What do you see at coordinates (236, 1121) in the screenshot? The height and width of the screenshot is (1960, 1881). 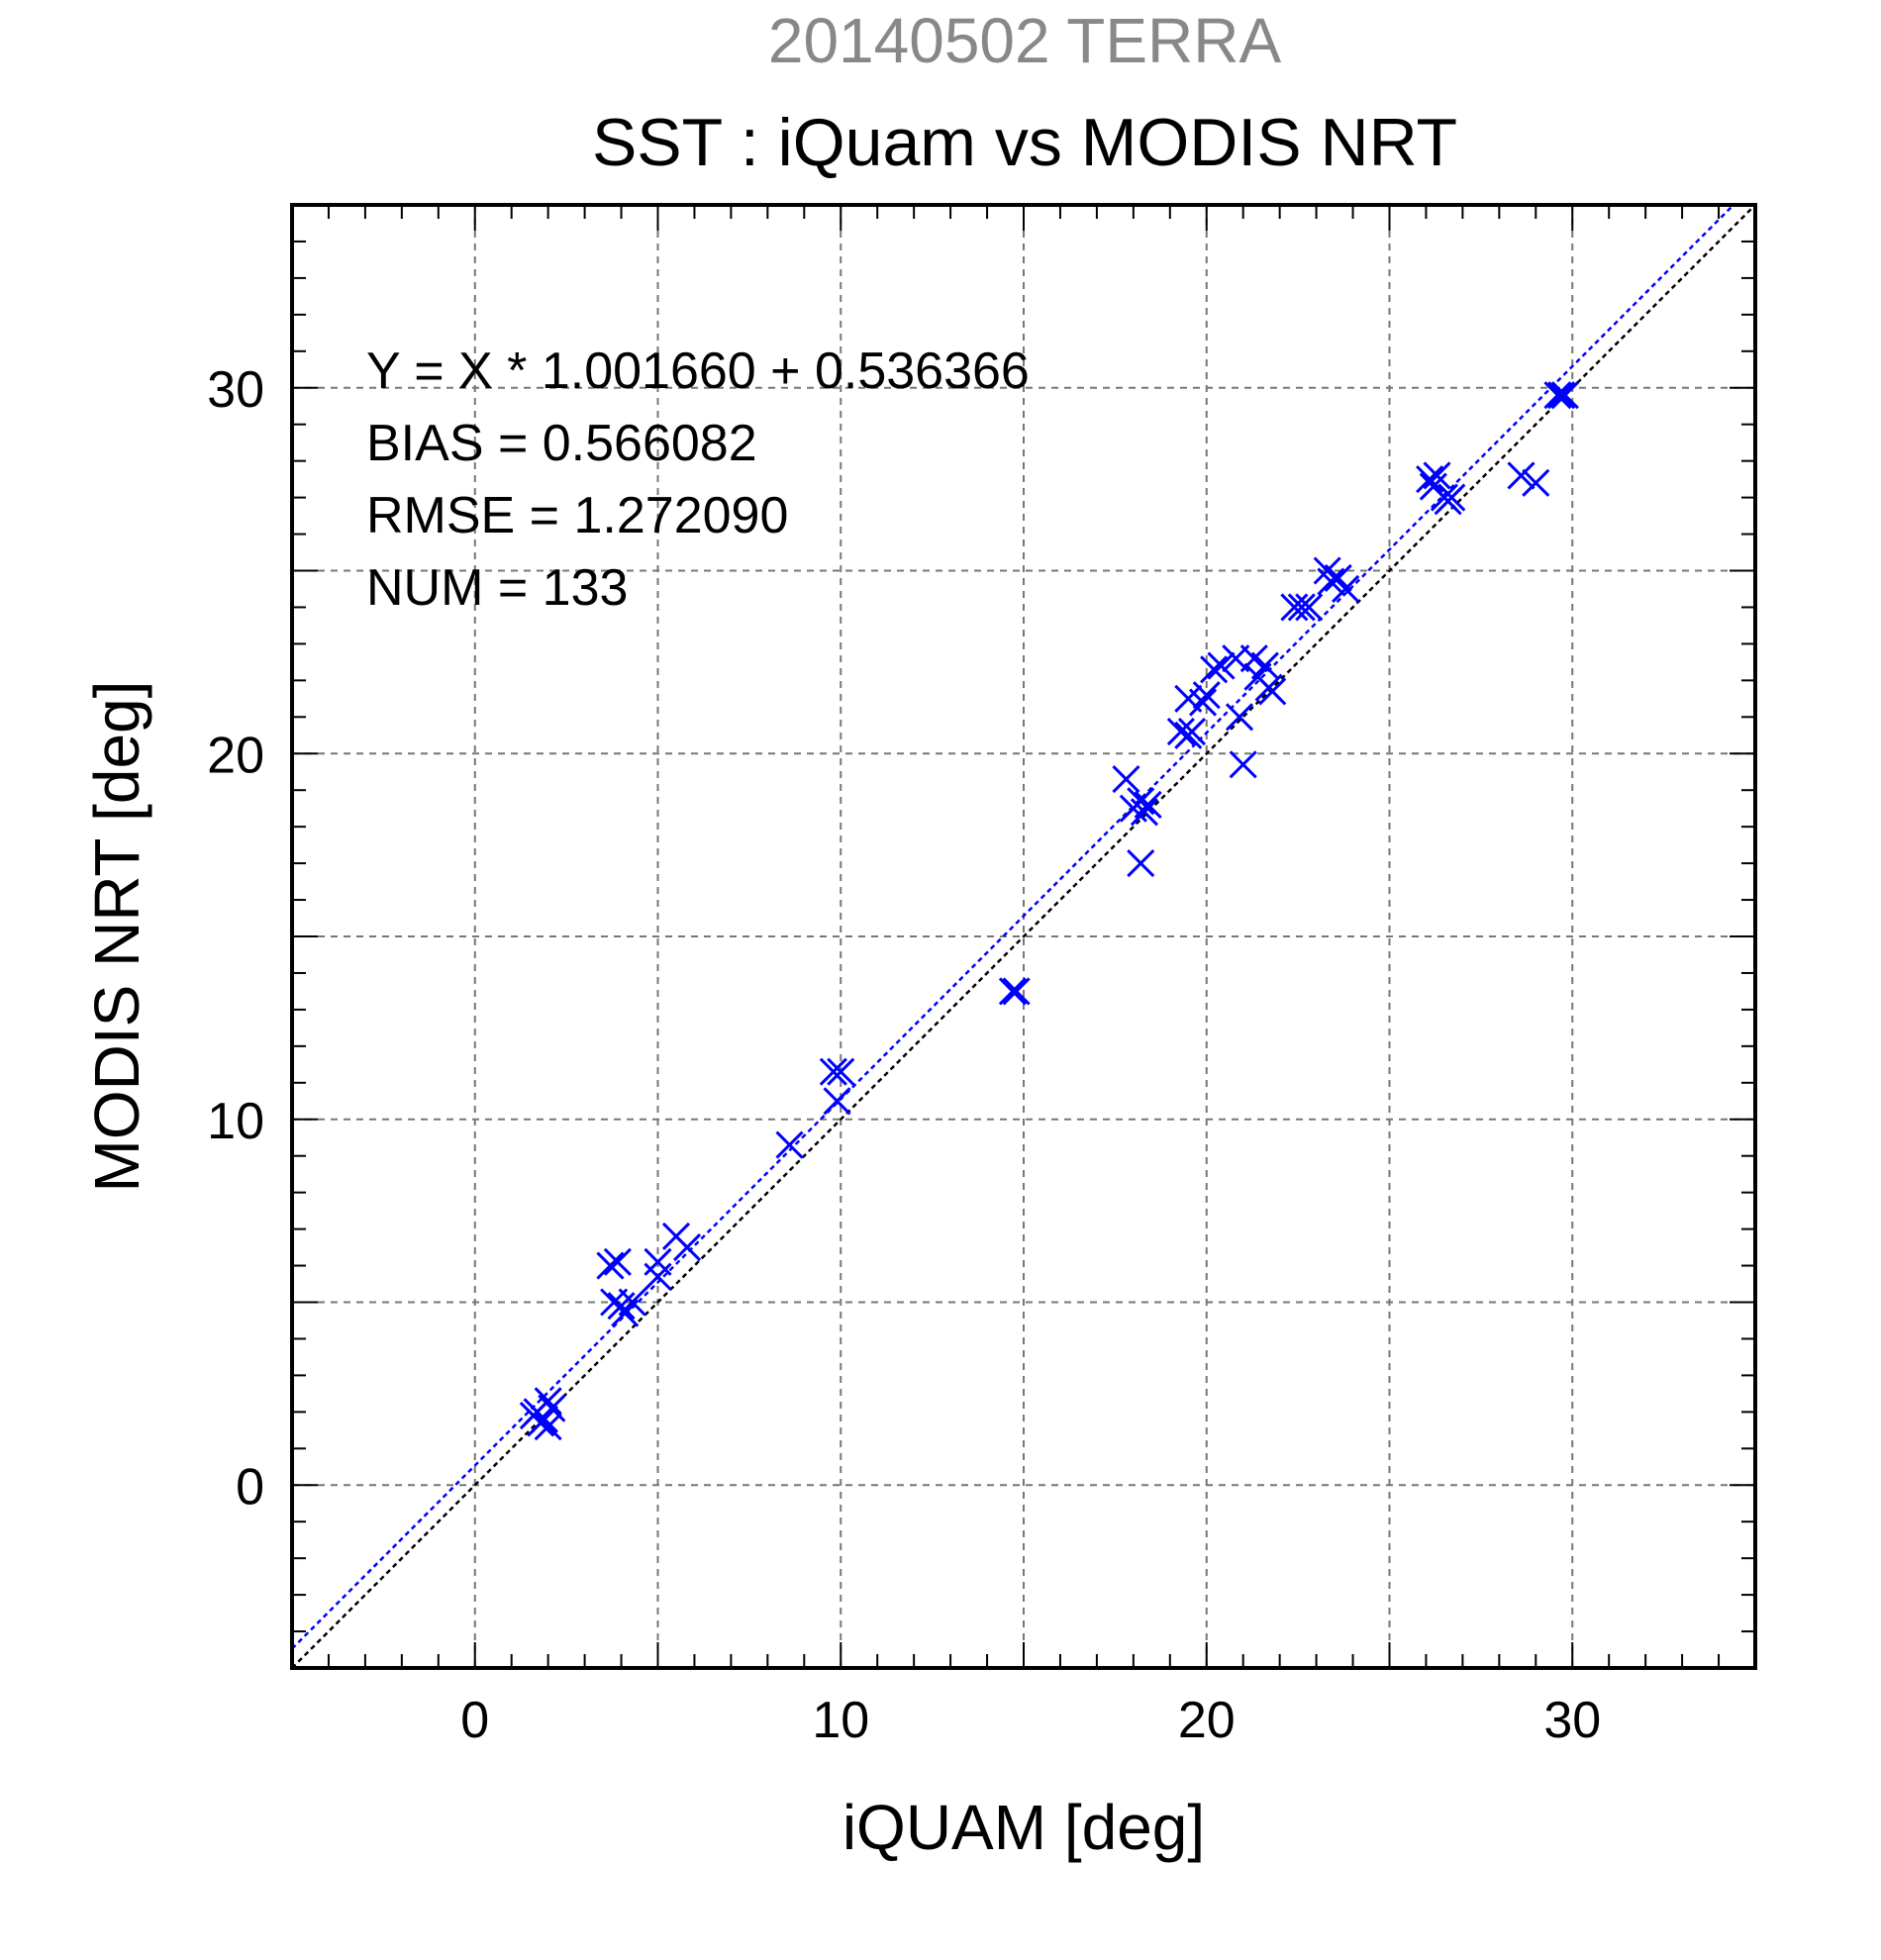 I see `y-tick-label: 10` at bounding box center [236, 1121].